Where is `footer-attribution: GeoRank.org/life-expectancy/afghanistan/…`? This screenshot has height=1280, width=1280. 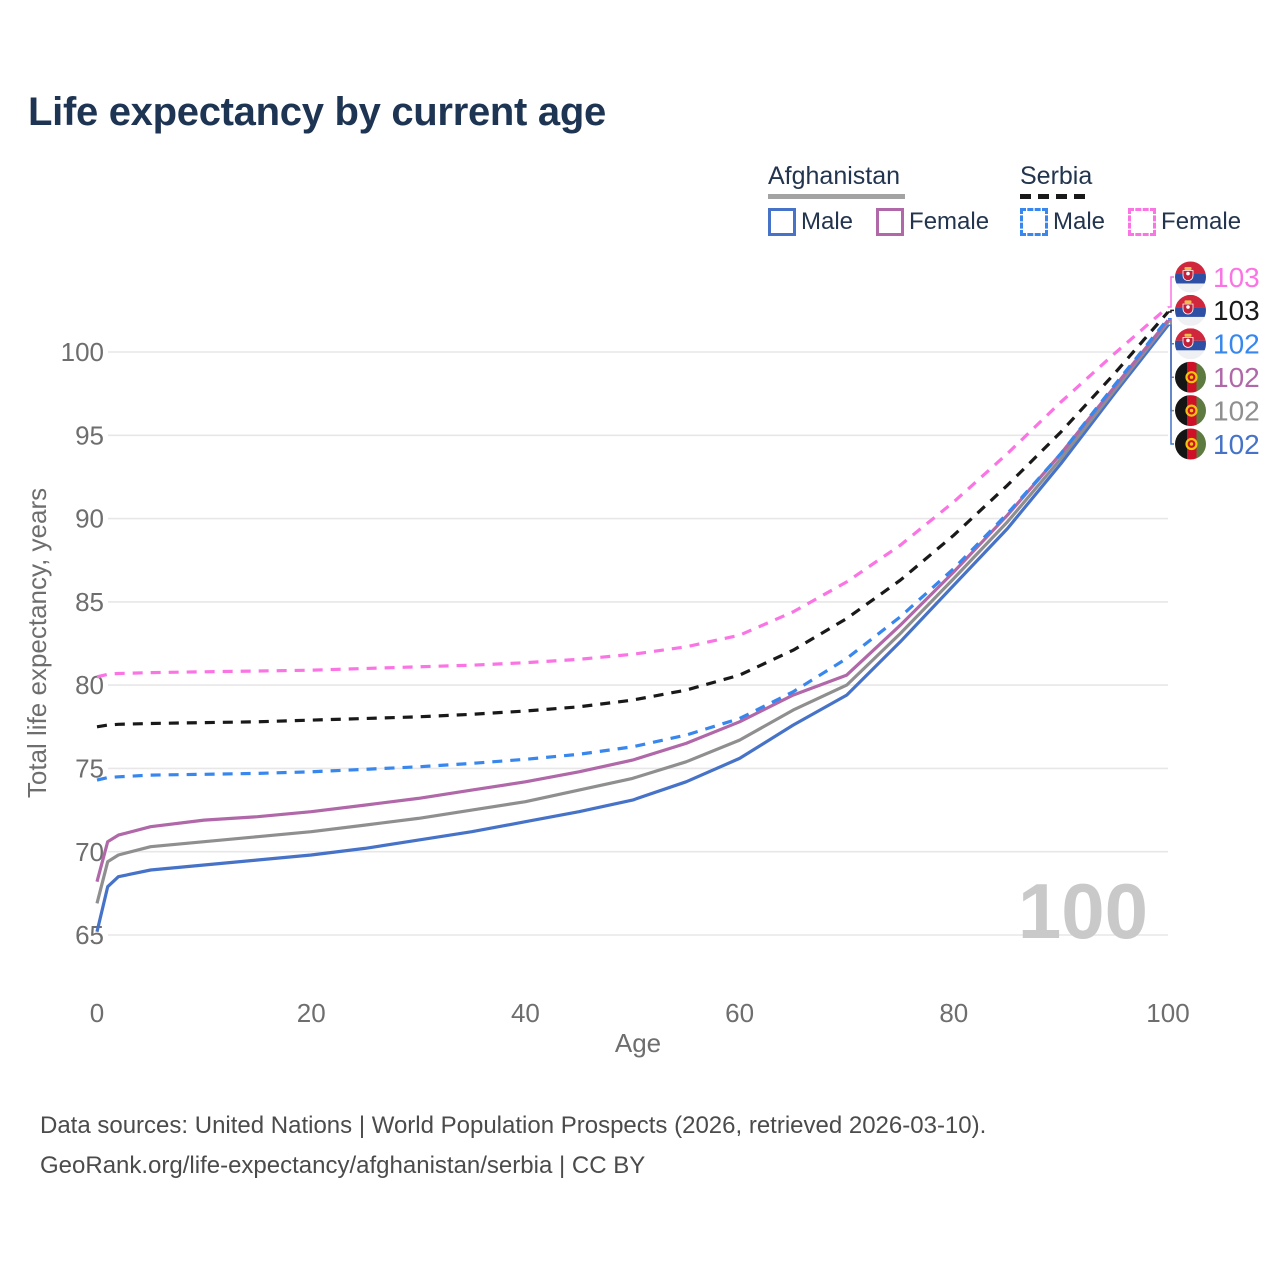 footer-attribution: GeoRank.org/life-expectancy/afghanistan/… is located at coordinates (343, 1165).